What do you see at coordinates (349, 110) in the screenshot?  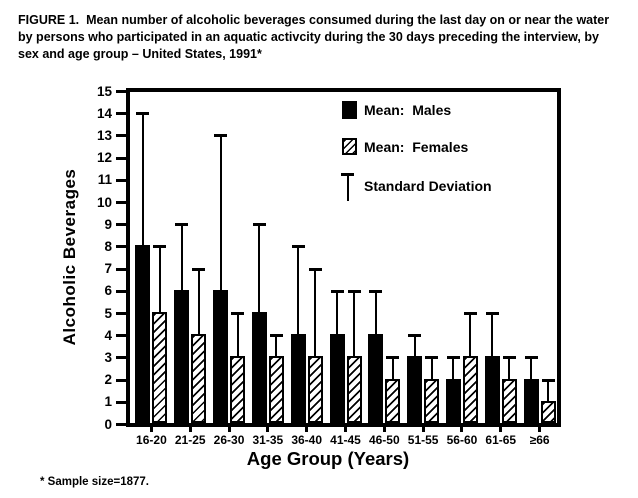 I see `legend-males-swatch-icon` at bounding box center [349, 110].